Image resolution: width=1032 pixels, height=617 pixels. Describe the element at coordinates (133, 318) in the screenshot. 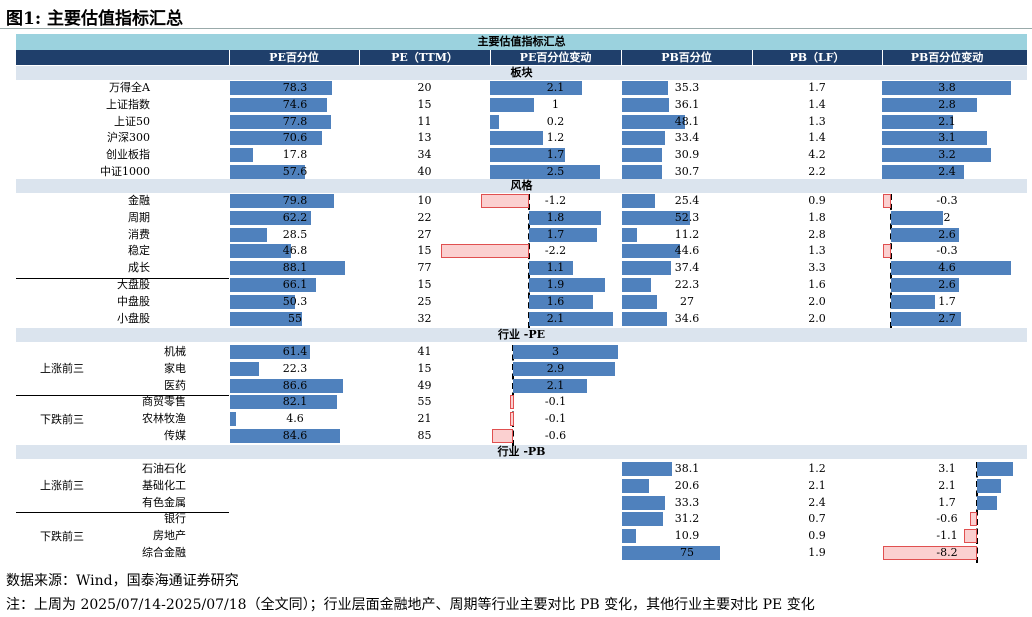

I see `row-label: 小盘股` at that location.